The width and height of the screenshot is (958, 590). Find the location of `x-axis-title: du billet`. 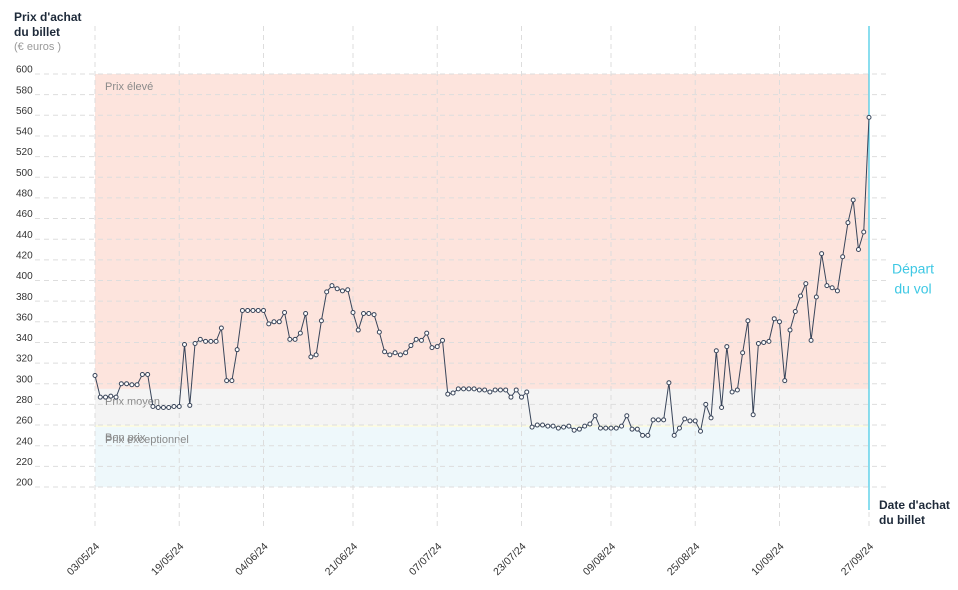

x-axis-title: du billet is located at coordinates (902, 520).